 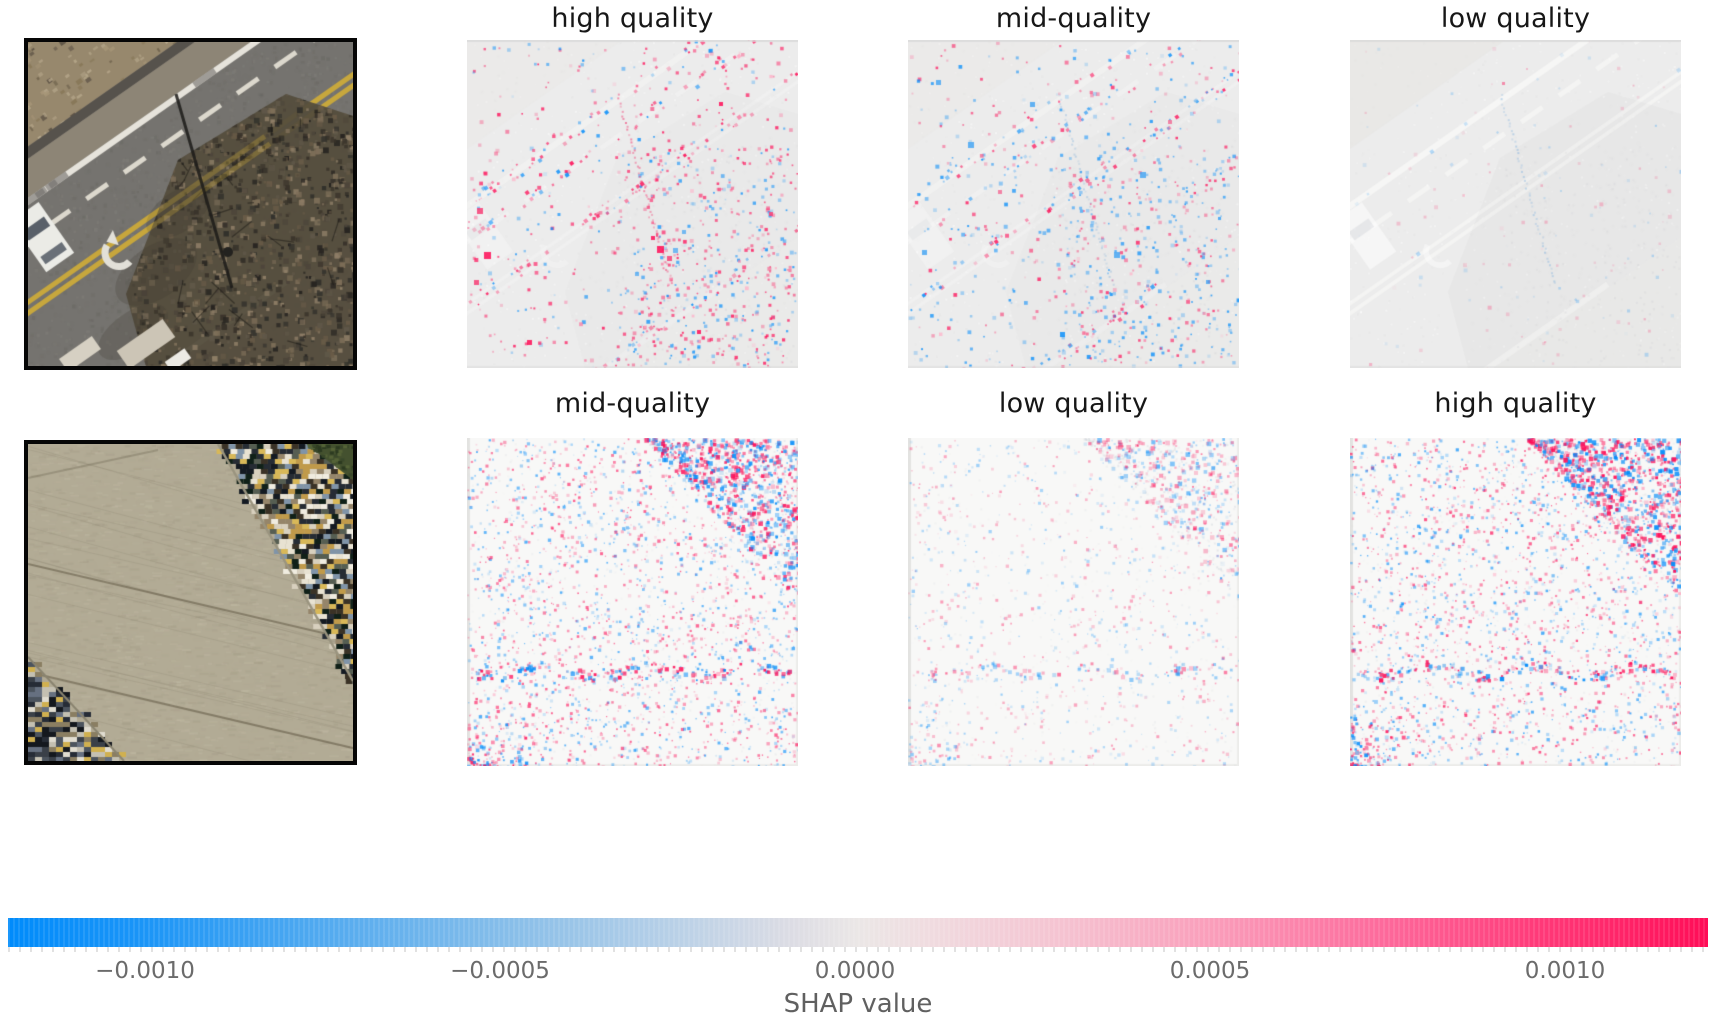 I want to click on shap-map-row1-low-quality-canvas, so click(x=1515, y=204).